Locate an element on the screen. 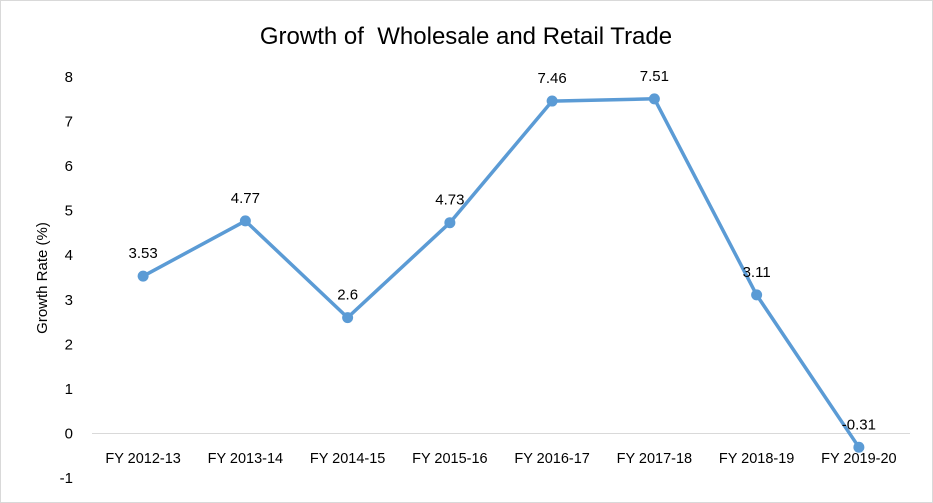  y-axis-label: Growth Rate (%) is located at coordinates (42, 278).